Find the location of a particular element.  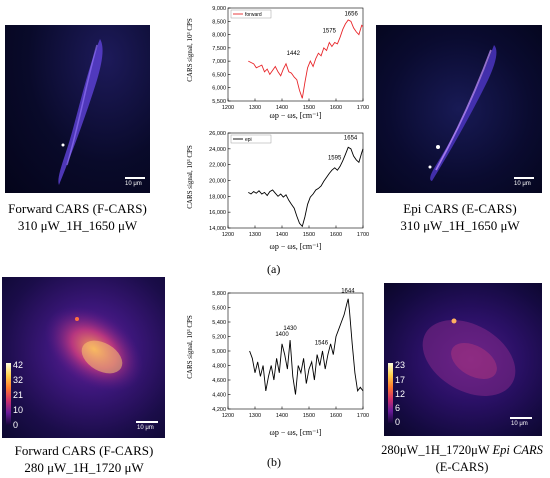

caption-b-right-italic: Epi CARS is located at coordinates (517, 450).